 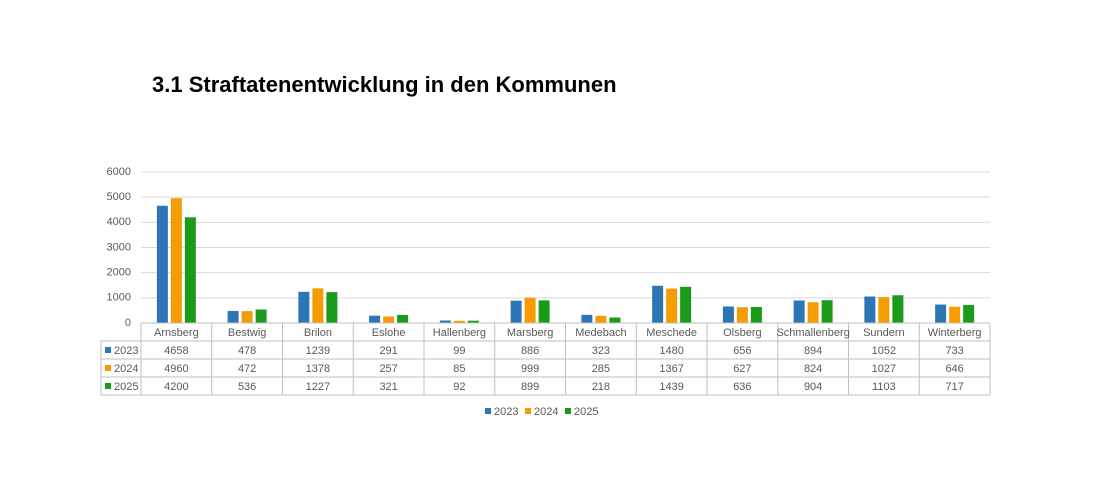 What do you see at coordinates (671, 369) in the screenshot?
I see `table-value: 1367` at bounding box center [671, 369].